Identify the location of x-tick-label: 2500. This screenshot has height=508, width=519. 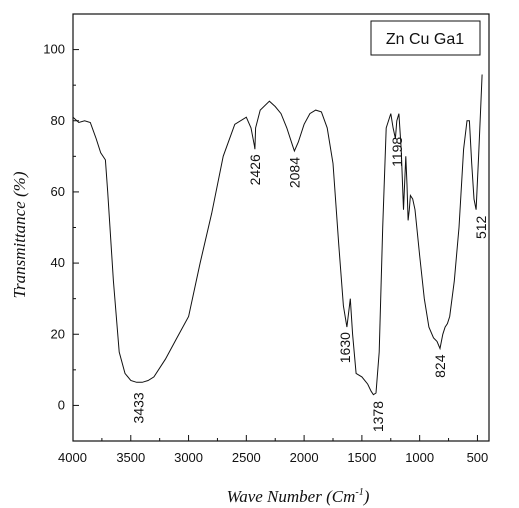
(246, 457).